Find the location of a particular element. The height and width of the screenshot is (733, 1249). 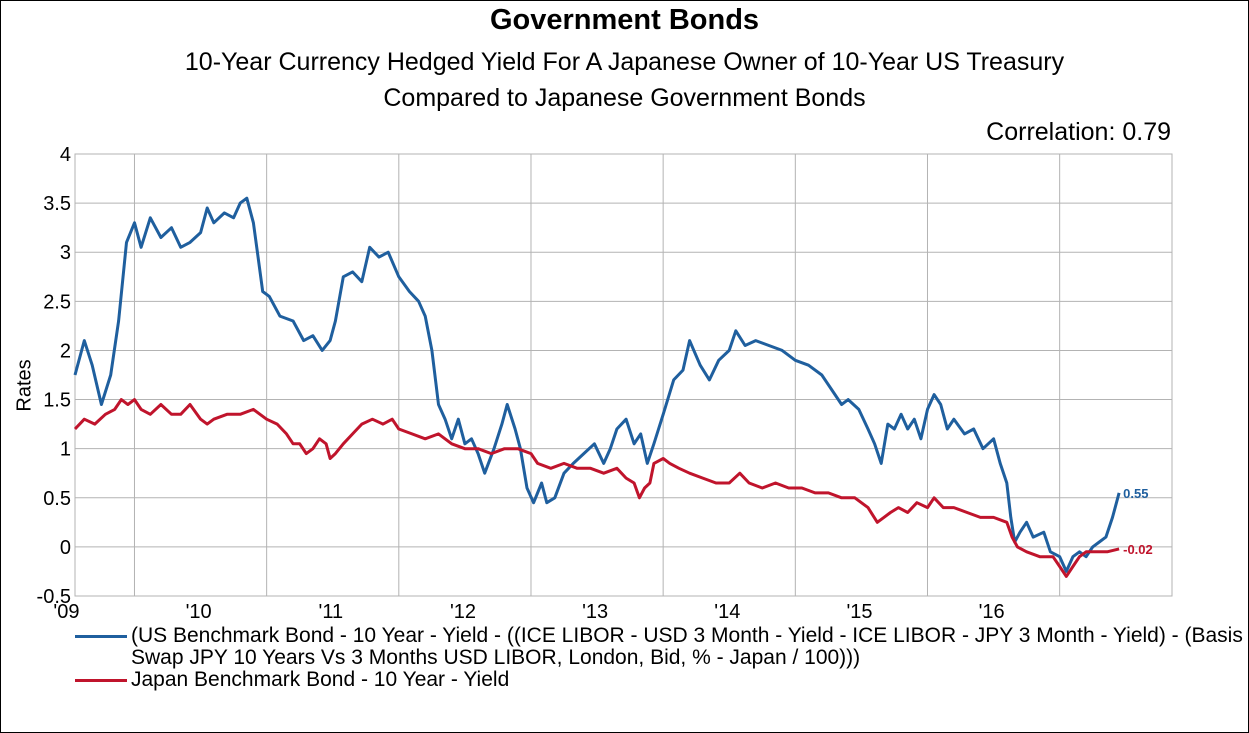

series-end-label: -0.02 is located at coordinates (1138, 549).